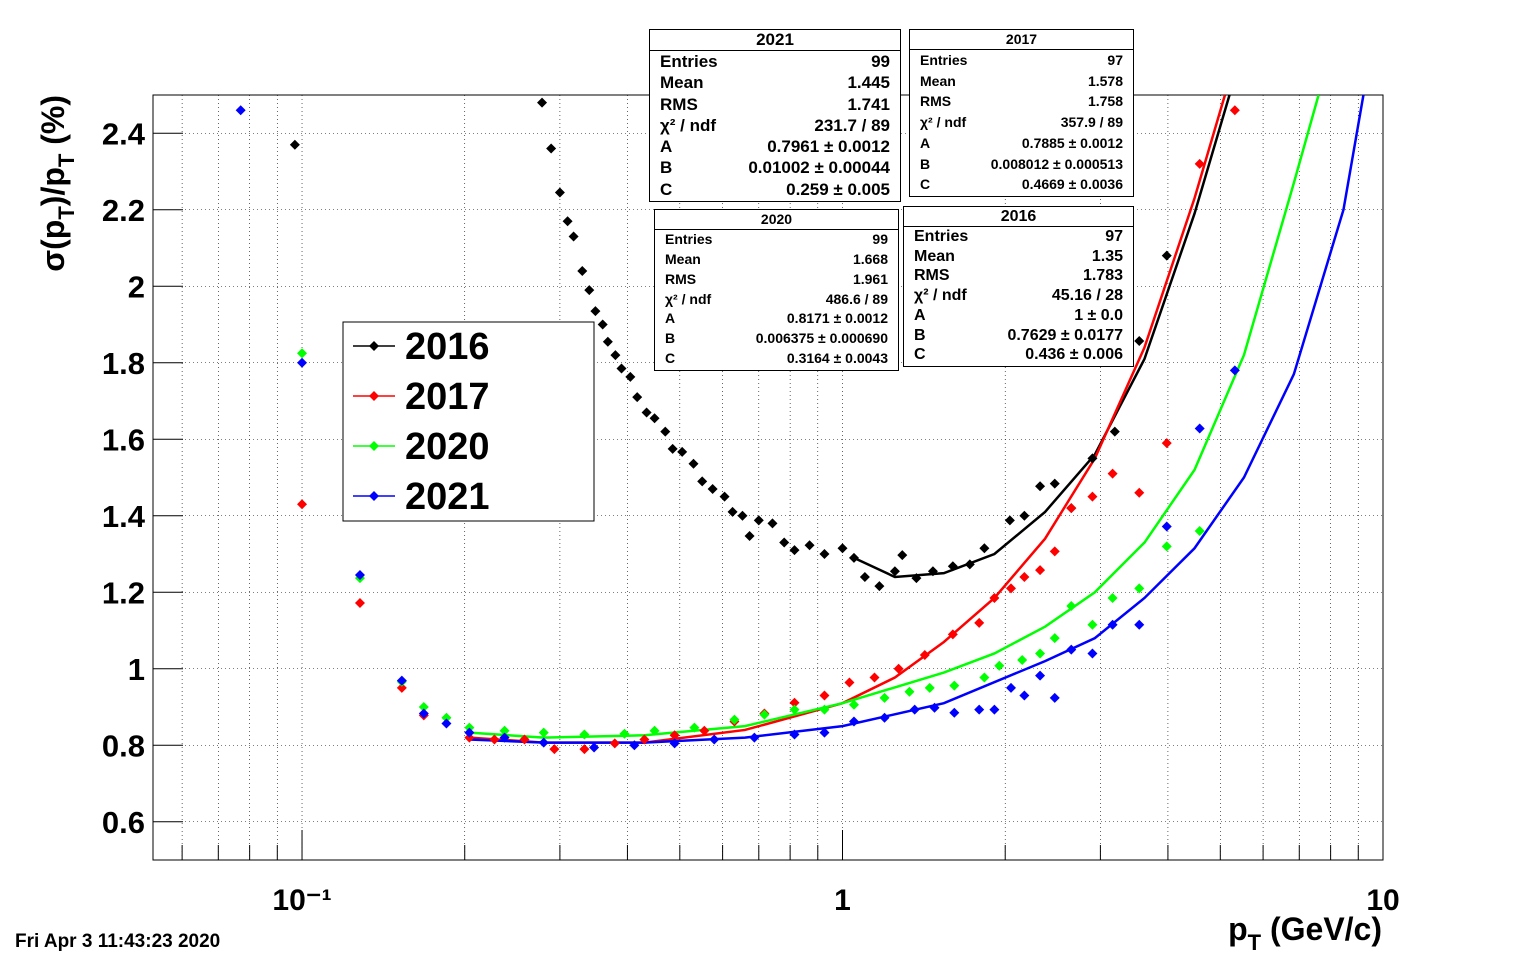 This screenshot has width=1537, height=957. What do you see at coordinates (1018, 257) in the screenshot?
I see `stats-row: Mean 1.35` at bounding box center [1018, 257].